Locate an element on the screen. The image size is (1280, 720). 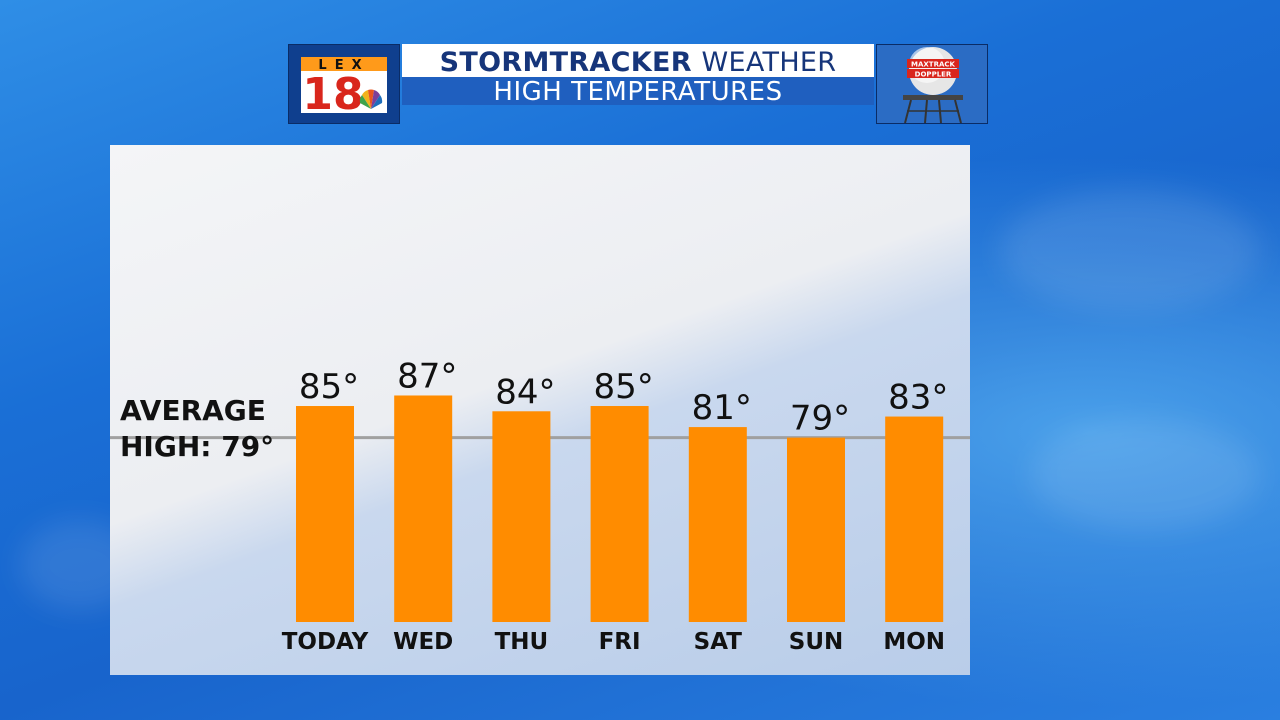
day-label: WED is located at coordinates (423, 642).